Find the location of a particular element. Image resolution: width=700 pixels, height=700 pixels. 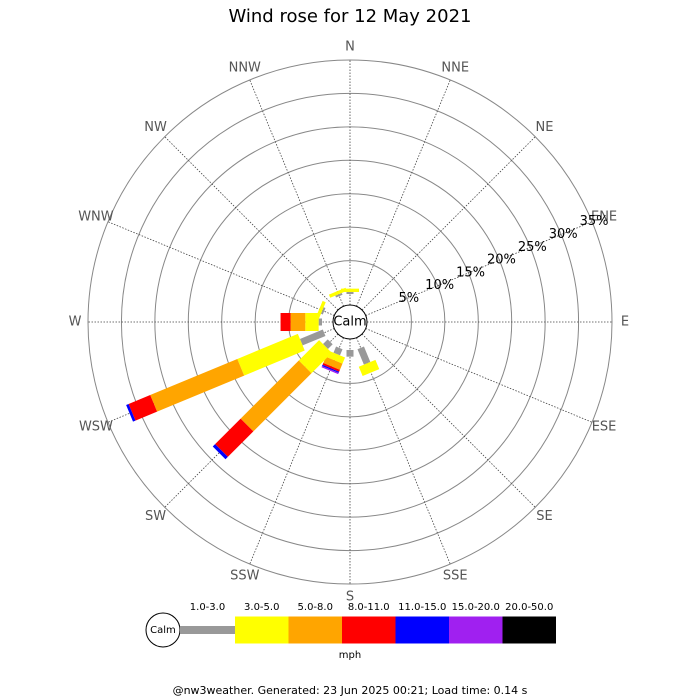

direction-label: NNE is located at coordinates (455, 67).